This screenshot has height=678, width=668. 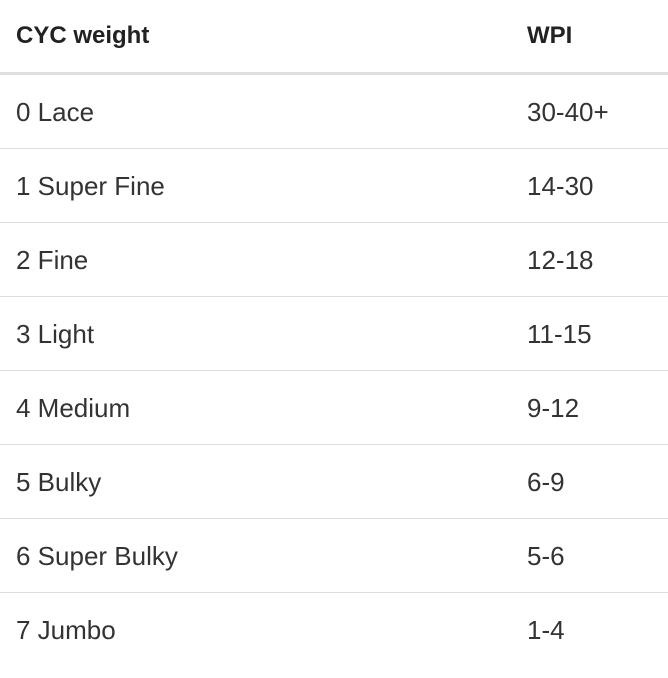 I want to click on cell-wpi: 1-4, so click(x=546, y=630).